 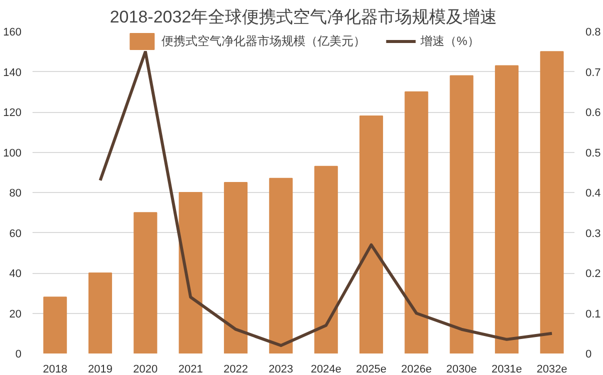 I want to click on x-tick-label: 2025e, so click(x=371, y=369).